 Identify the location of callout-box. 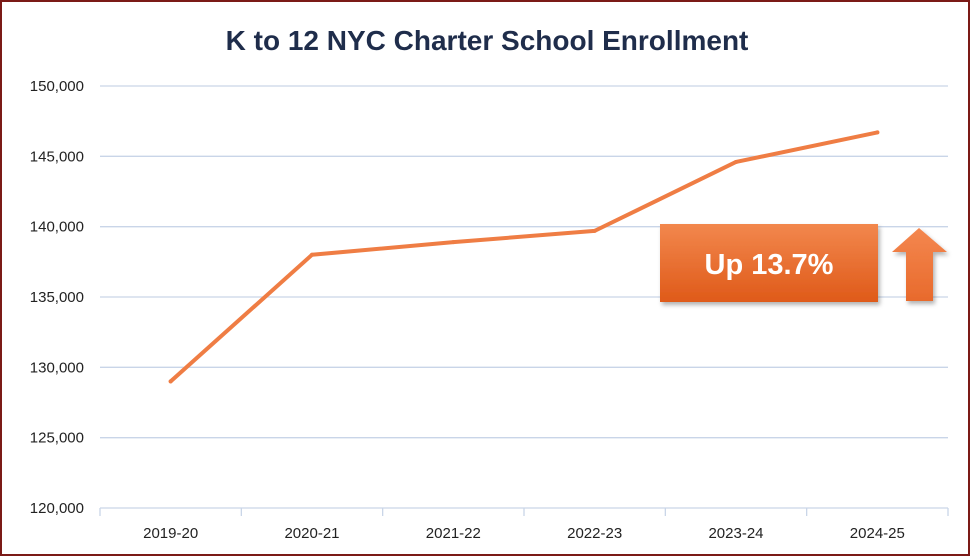
(769, 263).